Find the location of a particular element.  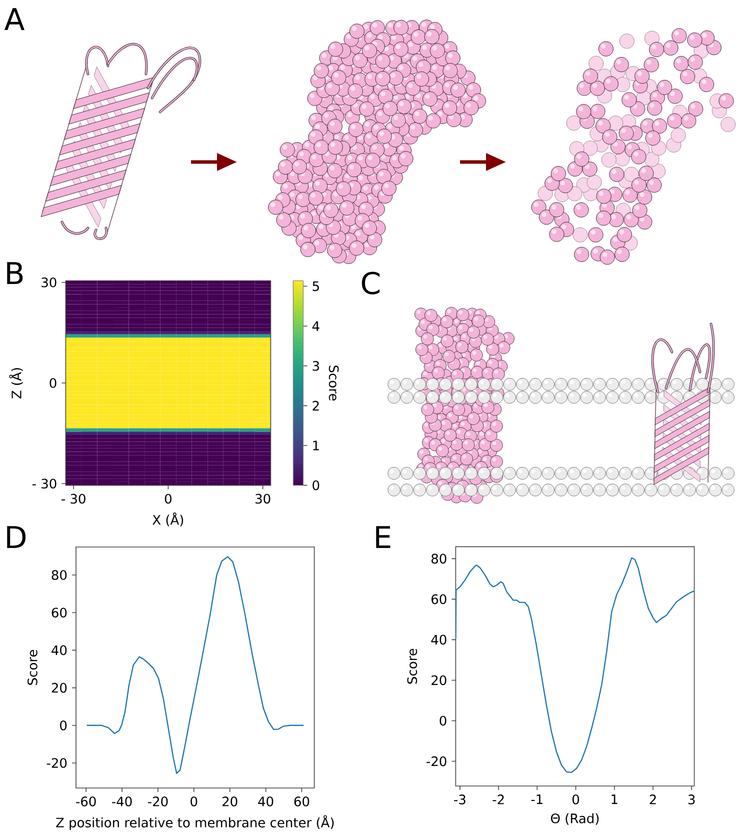

y-tick-label: - 30 is located at coordinates (44, 483).